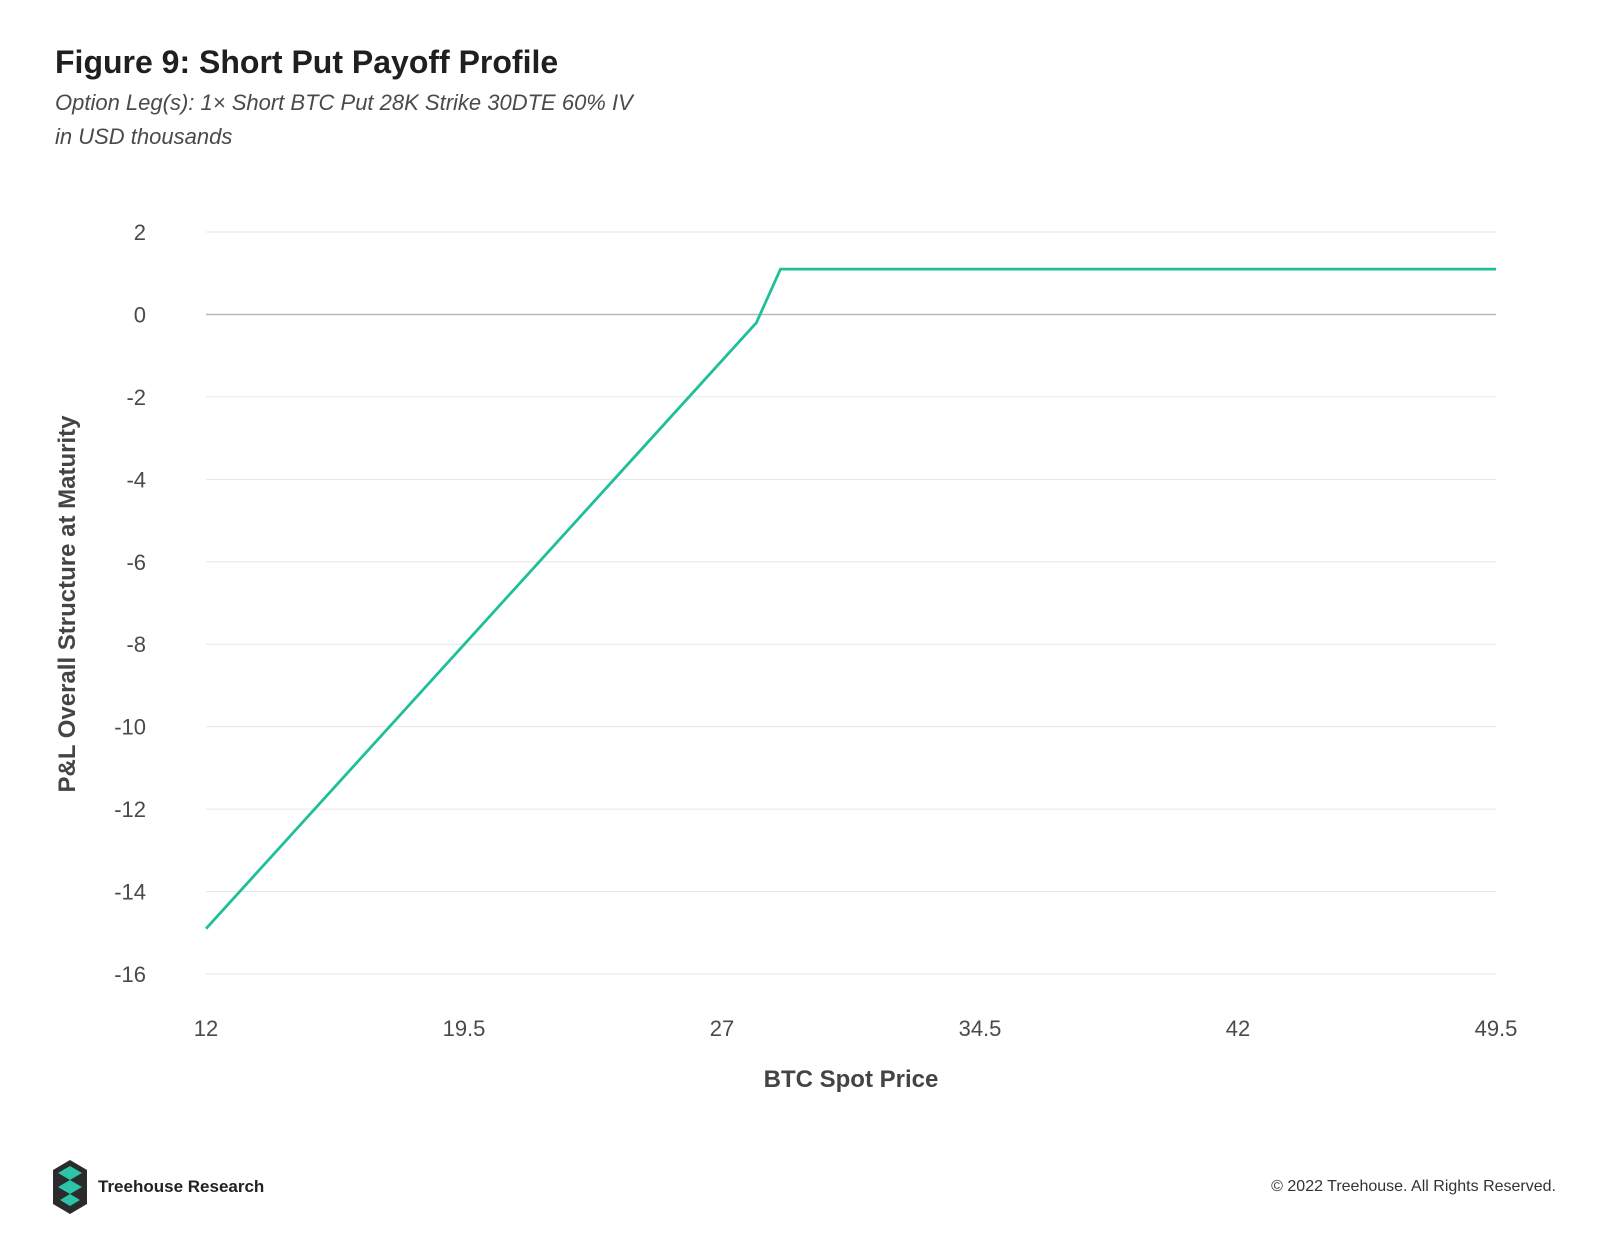  I want to click on y-tick-labels: 2 0 -2 -4 -6 -8 -10 -12 -14 -16, so click(130, 603).